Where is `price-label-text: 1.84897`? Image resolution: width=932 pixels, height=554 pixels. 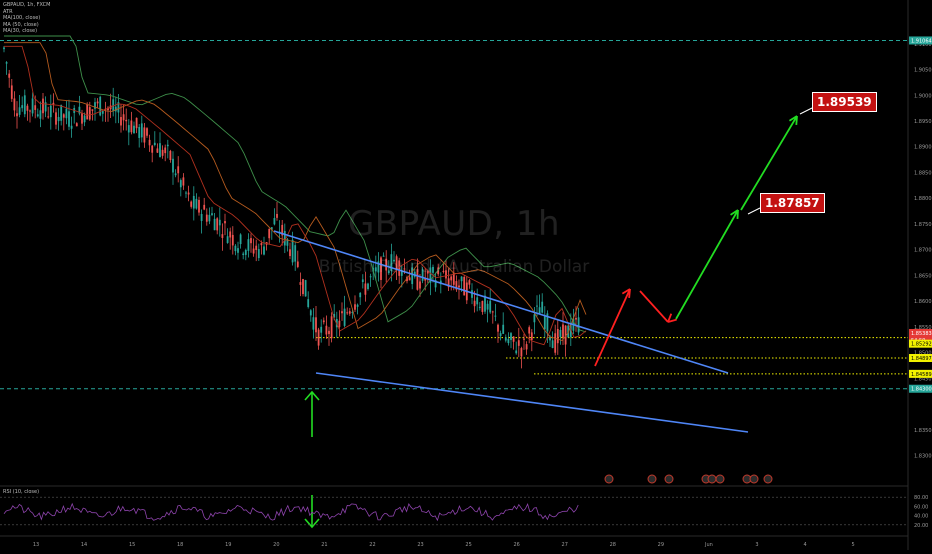
price-label-text: 1.84897 is located at coordinates (921, 359).